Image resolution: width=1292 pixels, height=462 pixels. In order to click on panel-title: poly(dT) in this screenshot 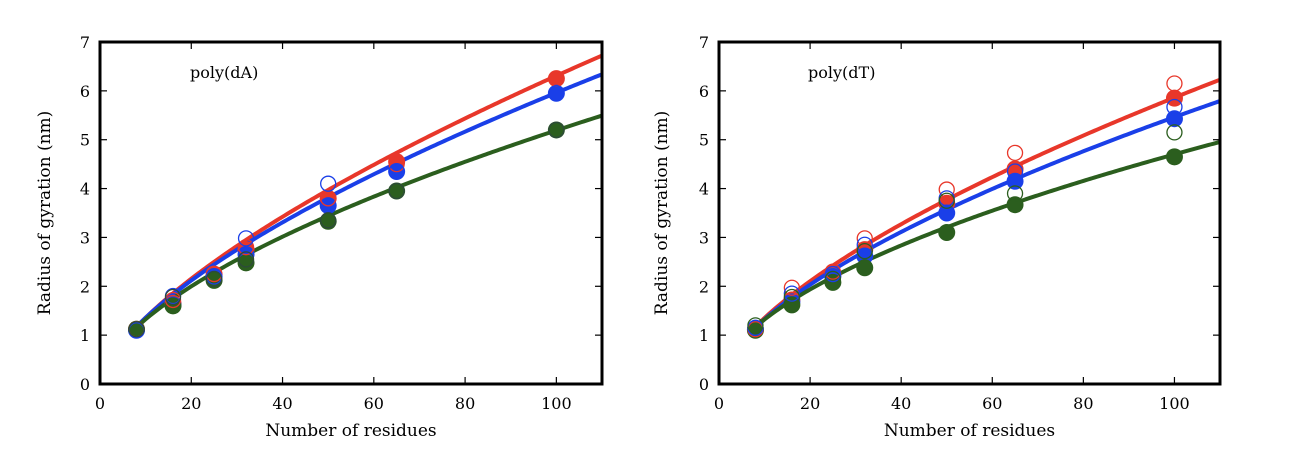, I will do `click(841, 72)`.